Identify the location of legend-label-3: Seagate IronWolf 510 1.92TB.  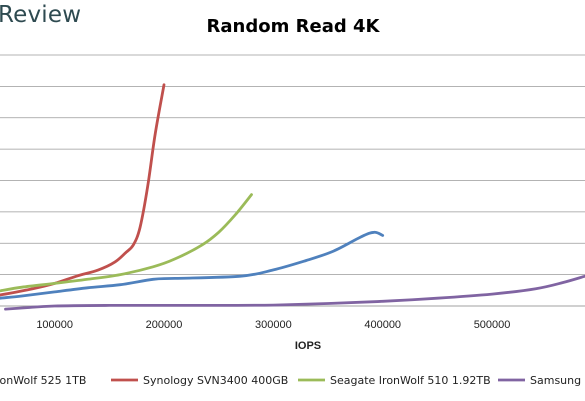
(410, 380).